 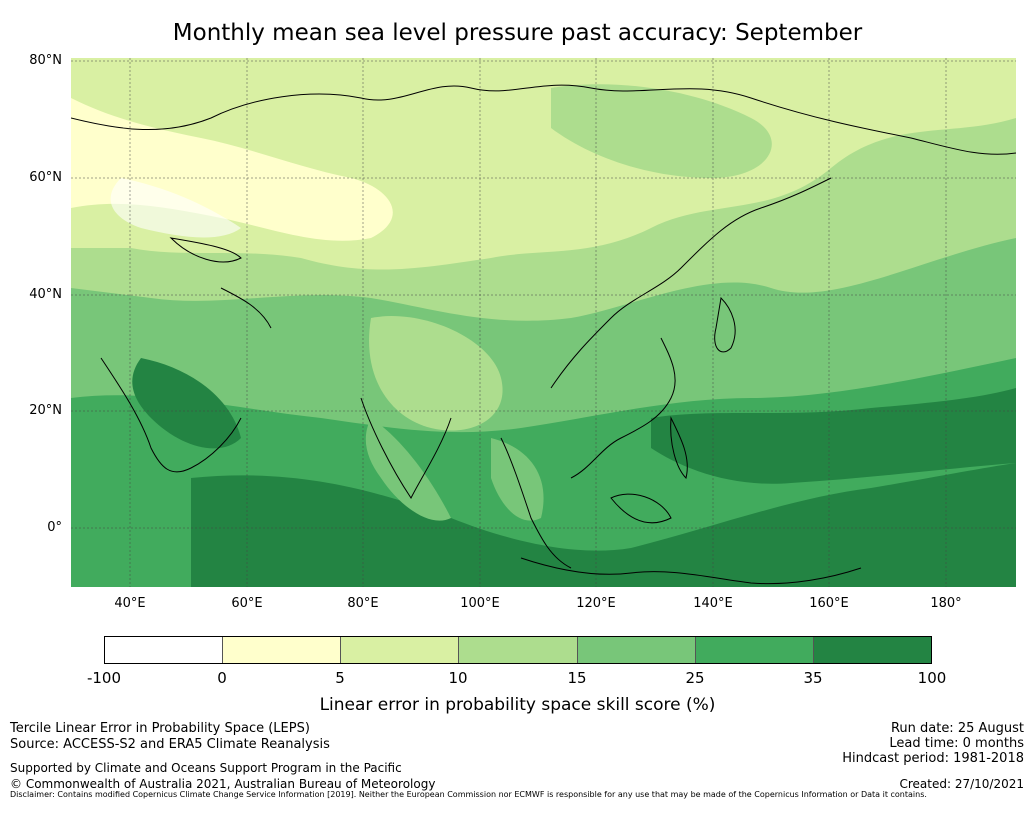 I want to click on map-zone-india, so click(x=408, y=469).